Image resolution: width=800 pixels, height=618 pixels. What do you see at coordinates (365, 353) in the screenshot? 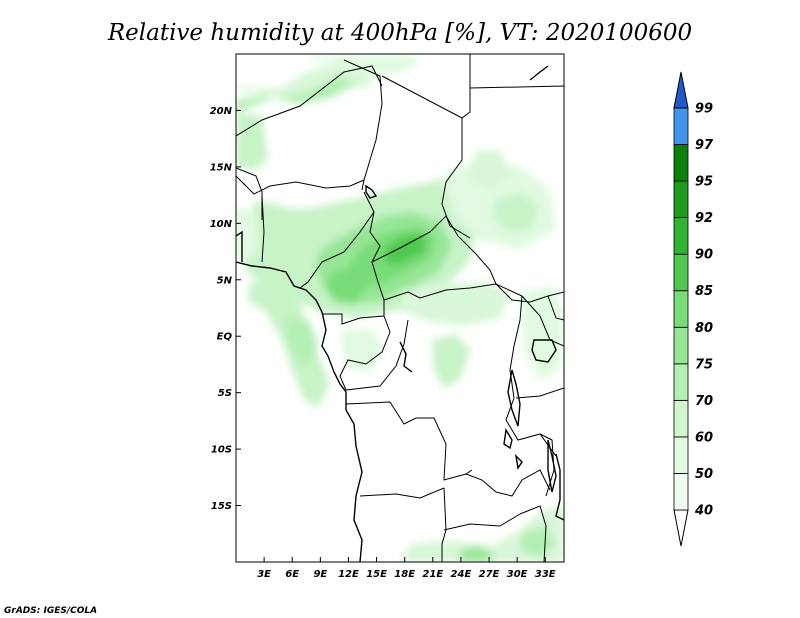
I see `border-congo` at bounding box center [365, 353].